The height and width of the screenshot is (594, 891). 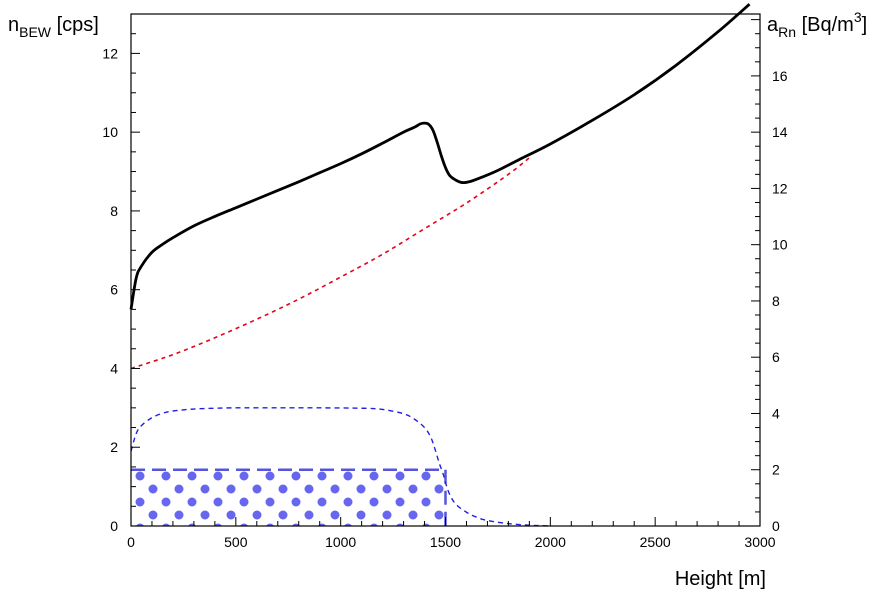 What do you see at coordinates (110, 53) in the screenshot?
I see `y-left-tick-label: 12` at bounding box center [110, 53].